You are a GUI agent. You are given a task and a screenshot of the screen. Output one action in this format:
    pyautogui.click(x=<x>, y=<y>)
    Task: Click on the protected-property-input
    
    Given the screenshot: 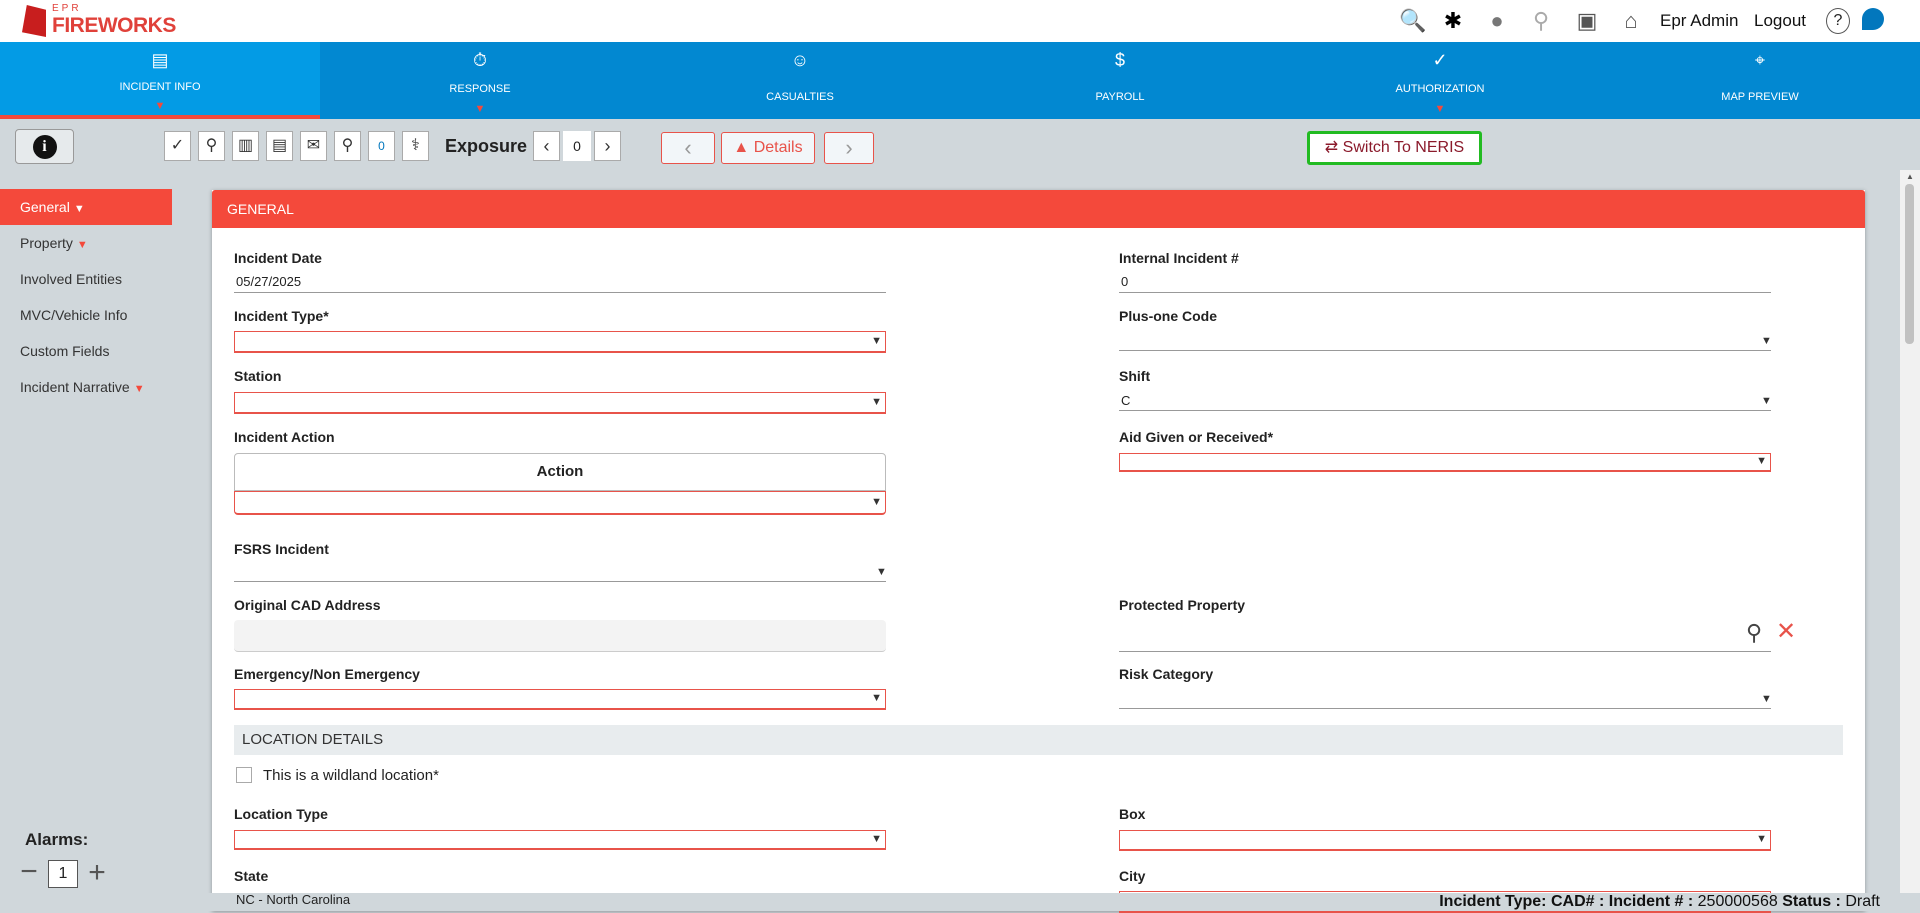 What is the action you would take?
    pyautogui.click(x=1445, y=651)
    